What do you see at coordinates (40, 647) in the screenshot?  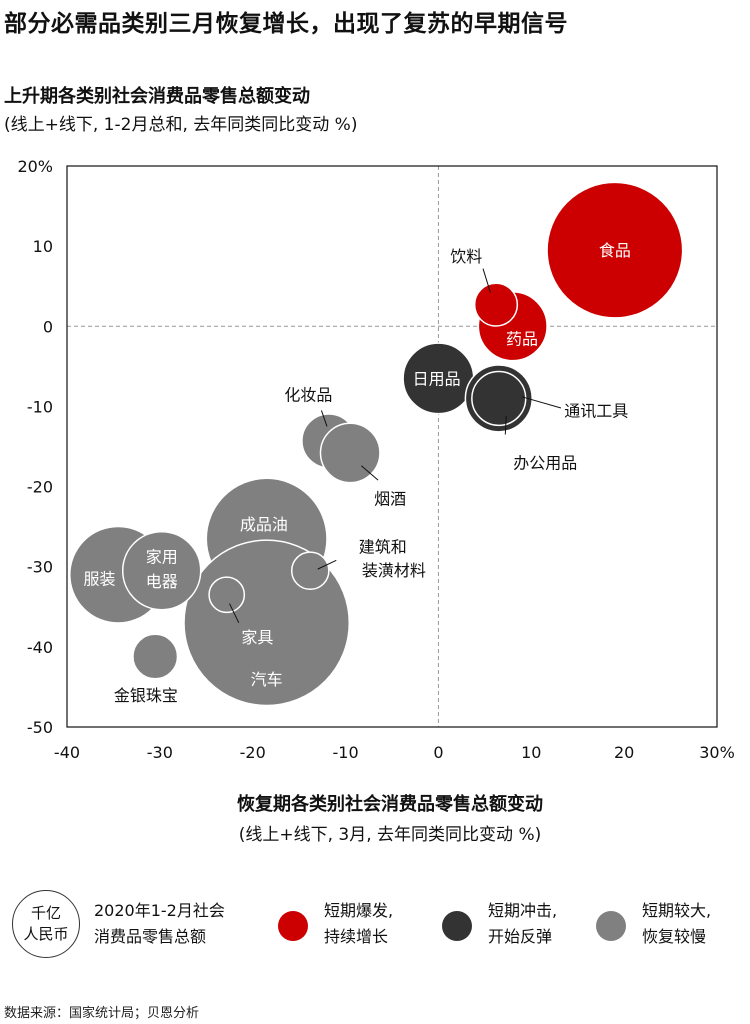 I see `y-tick-label: -40` at bounding box center [40, 647].